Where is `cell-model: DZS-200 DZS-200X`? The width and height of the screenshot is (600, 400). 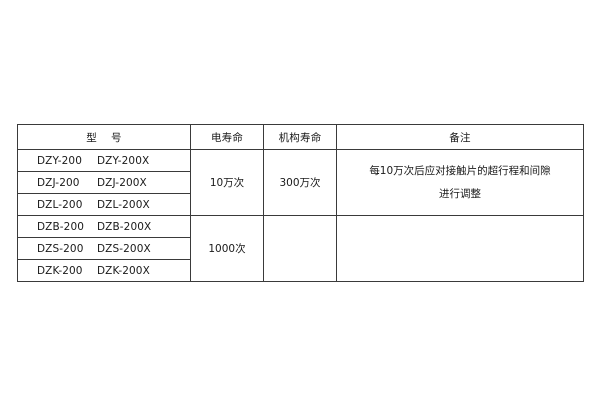 cell-model: DZS-200 DZS-200X is located at coordinates (104, 248).